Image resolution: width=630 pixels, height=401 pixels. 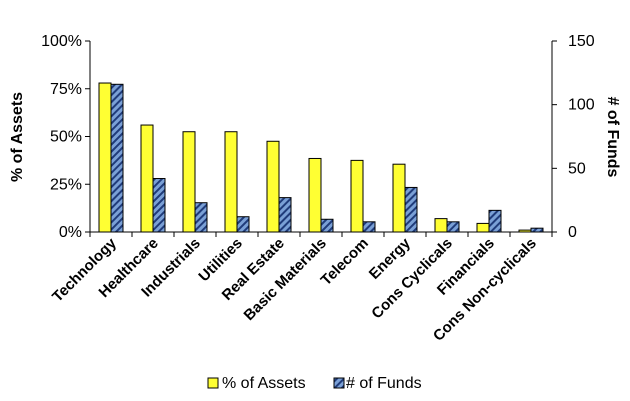 I want to click on y-left-tick-label: 50%, so click(x=66, y=137).